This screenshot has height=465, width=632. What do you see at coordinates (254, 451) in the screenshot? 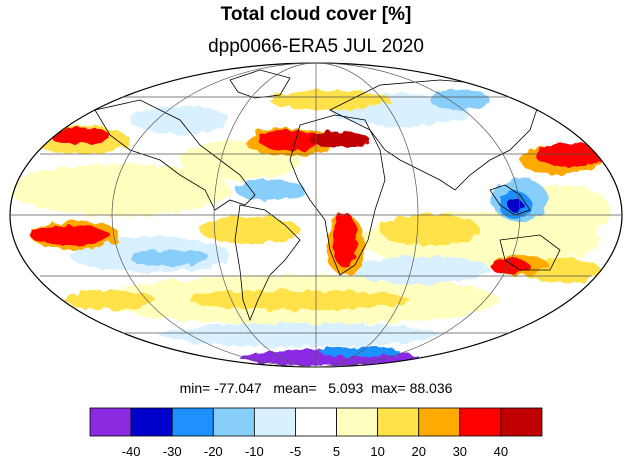
I see `colorbar-tick-label: -10` at bounding box center [254, 451].